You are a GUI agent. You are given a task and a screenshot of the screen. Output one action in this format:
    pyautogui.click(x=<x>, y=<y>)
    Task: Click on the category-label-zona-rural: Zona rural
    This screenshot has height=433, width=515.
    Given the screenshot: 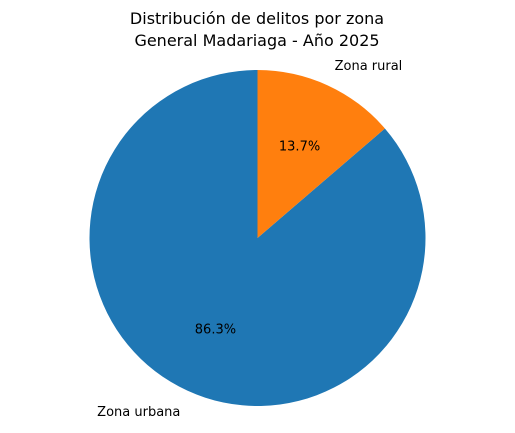 What is the action you would take?
    pyautogui.click(x=369, y=66)
    